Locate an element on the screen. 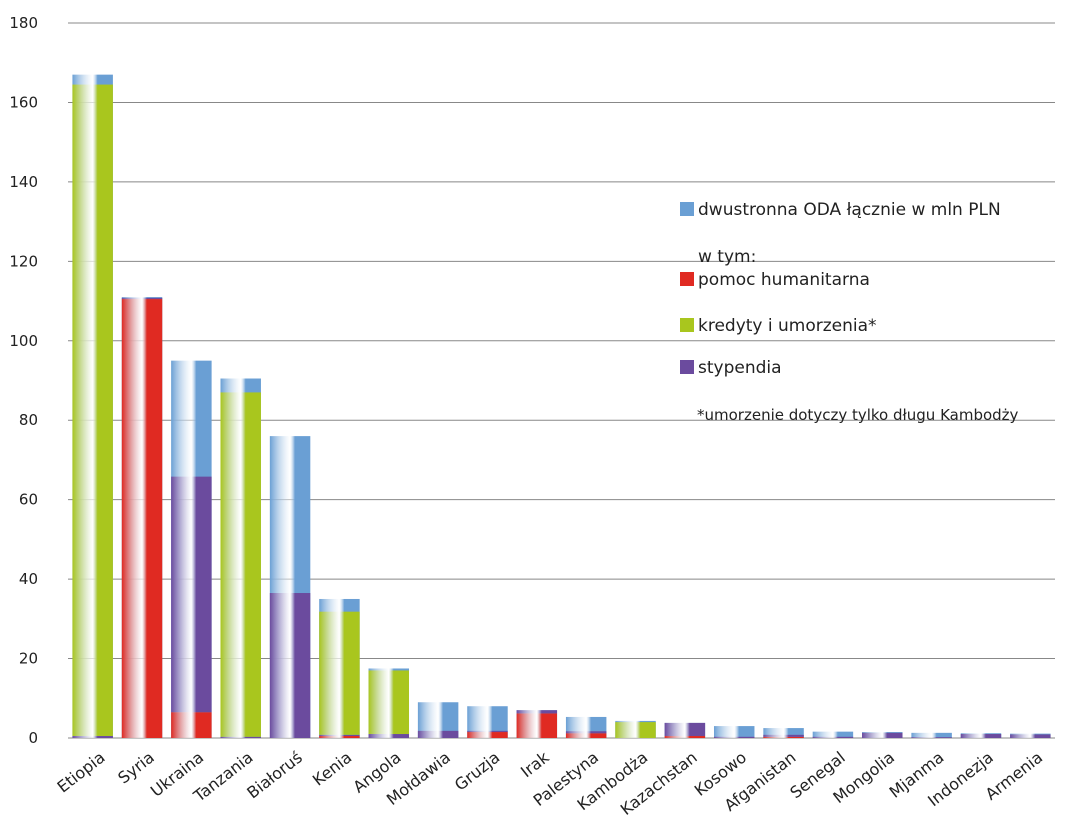 The height and width of the screenshot is (818, 1073). x-tick-label: Etiopia is located at coordinates (80, 772).